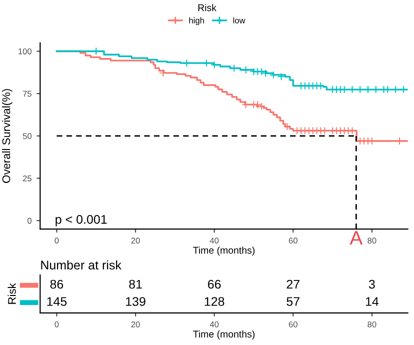 Image resolution: width=414 pixels, height=345 pixels. What do you see at coordinates (57, 284) in the screenshot?
I see `data-label: 86` at bounding box center [57, 284].